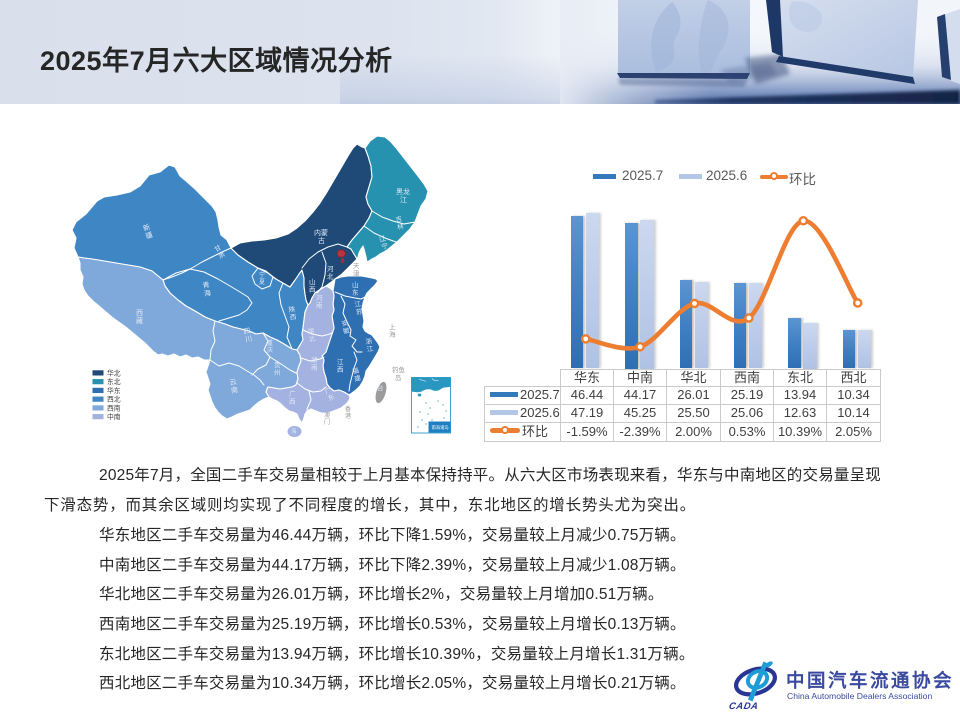  What do you see at coordinates (312, 335) in the screenshot?
I see `svg-text: 湖北` at bounding box center [312, 335].